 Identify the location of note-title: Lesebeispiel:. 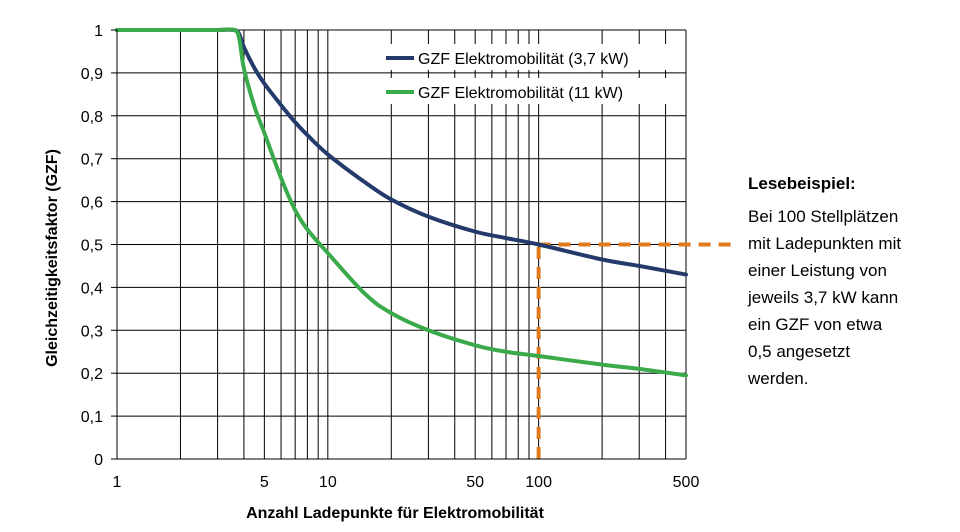
(802, 183).